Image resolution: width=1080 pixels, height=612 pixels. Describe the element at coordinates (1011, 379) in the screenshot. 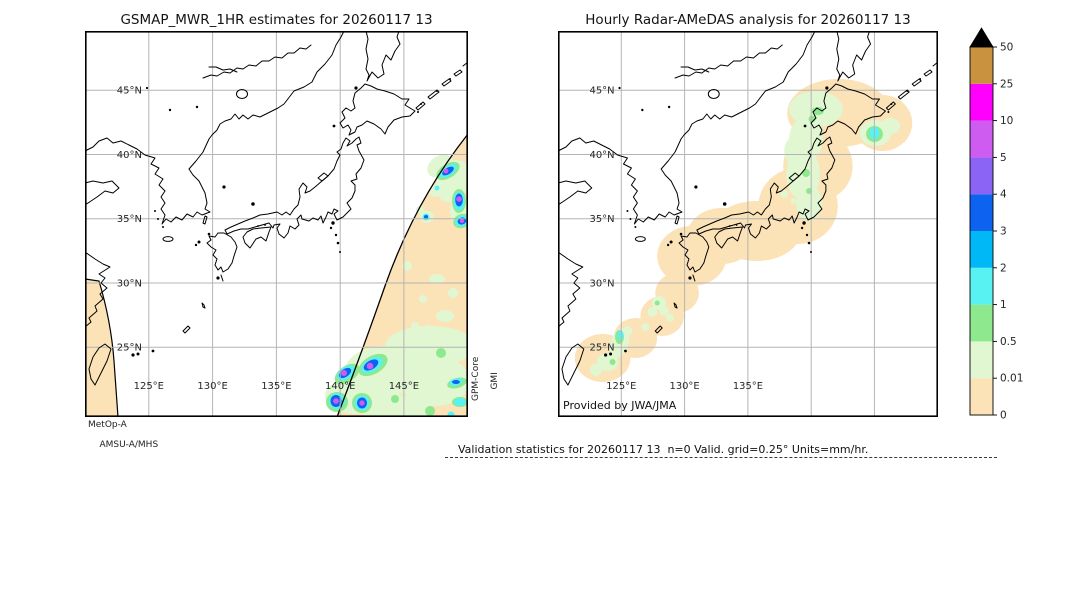

I see `colorbar-label: 0.01` at that location.